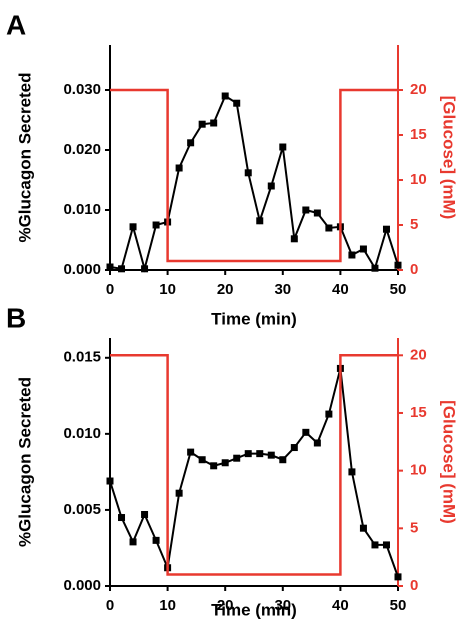 The image size is (467, 622). Describe the element at coordinates (16, 317) in the screenshot. I see `panel-label: B` at that location.